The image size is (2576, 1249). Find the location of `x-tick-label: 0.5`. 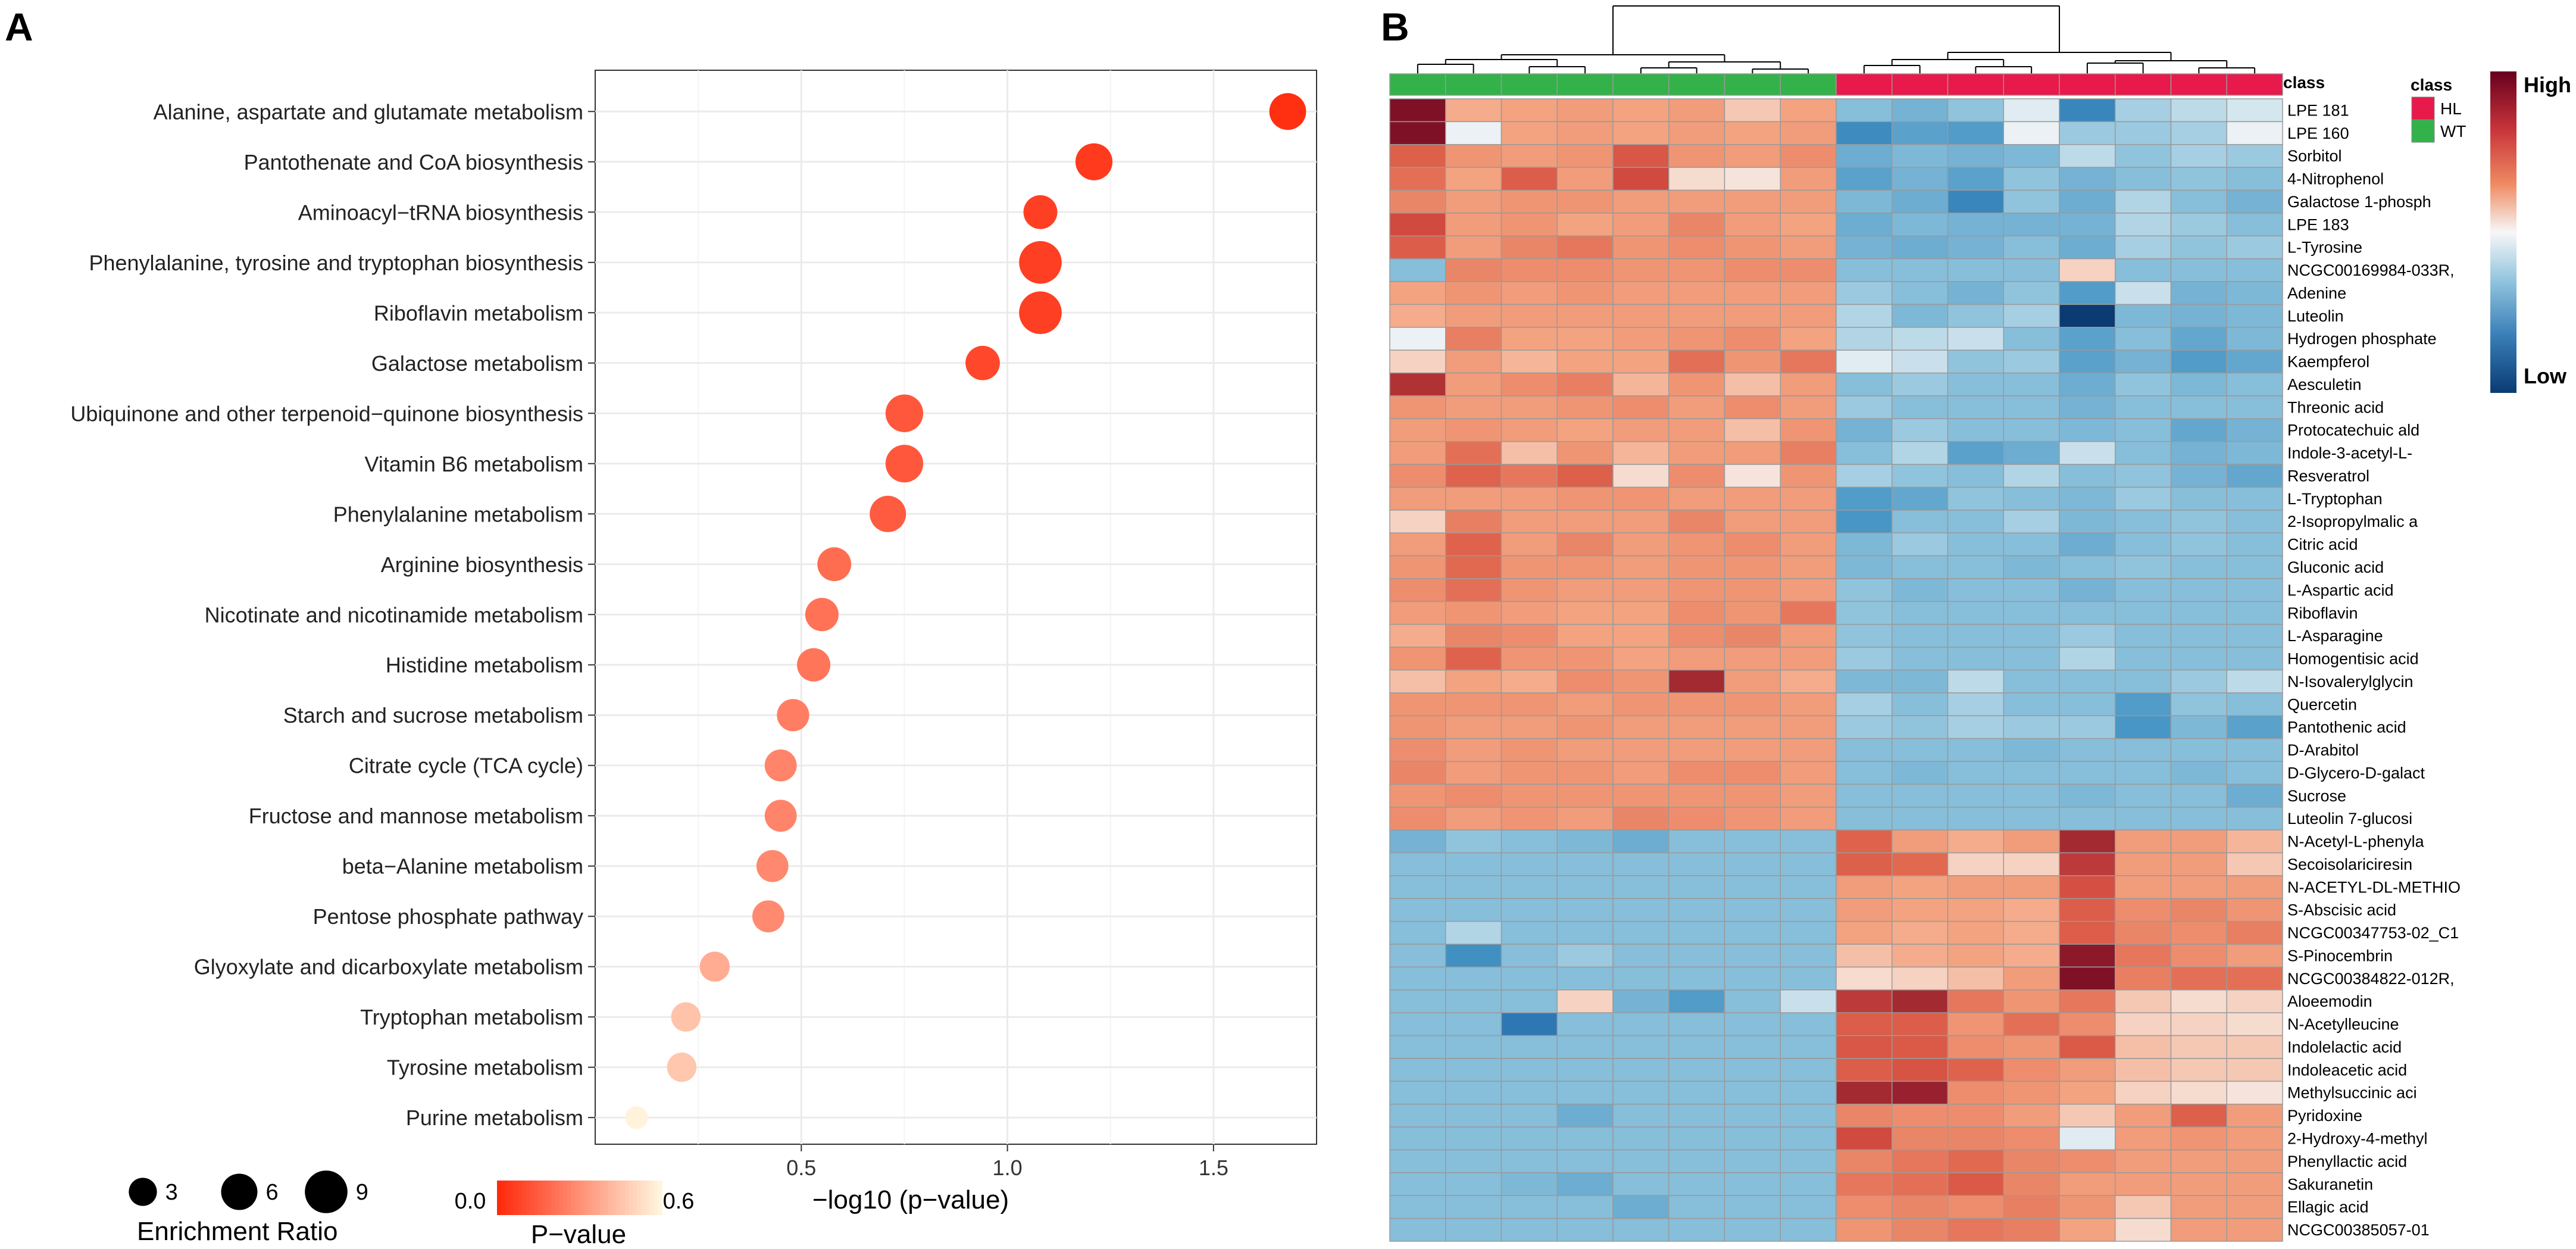

x-tick-label: 0.5 is located at coordinates (801, 1168).